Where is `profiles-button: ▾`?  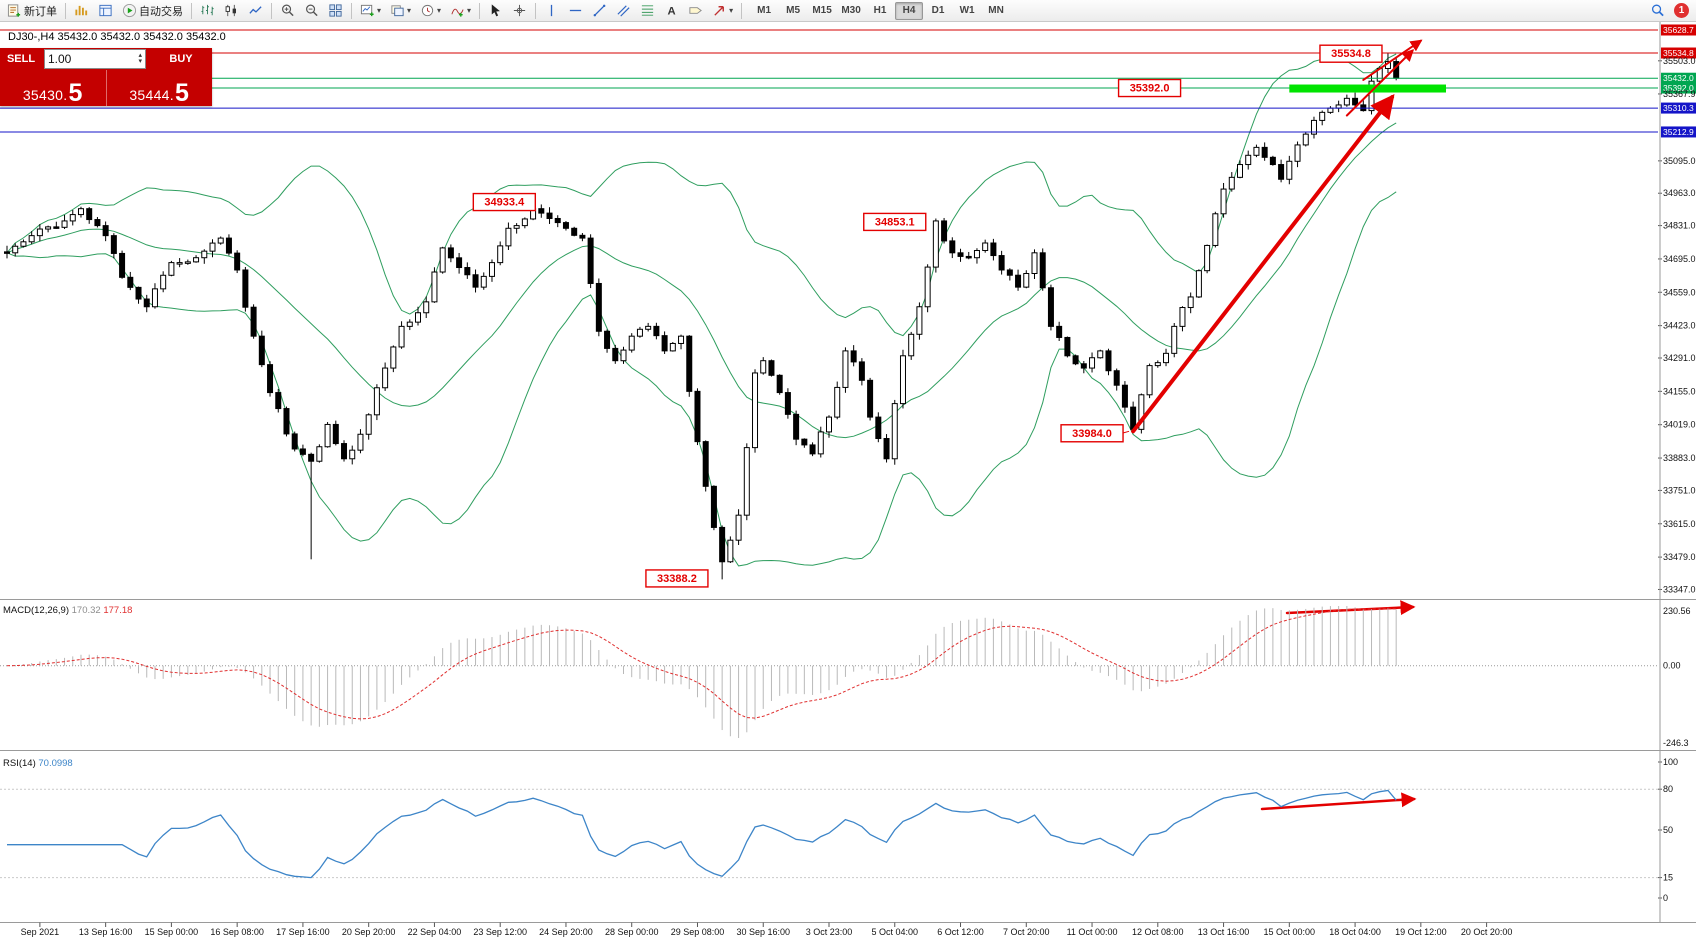 profiles-button: ▾ is located at coordinates (400, 10).